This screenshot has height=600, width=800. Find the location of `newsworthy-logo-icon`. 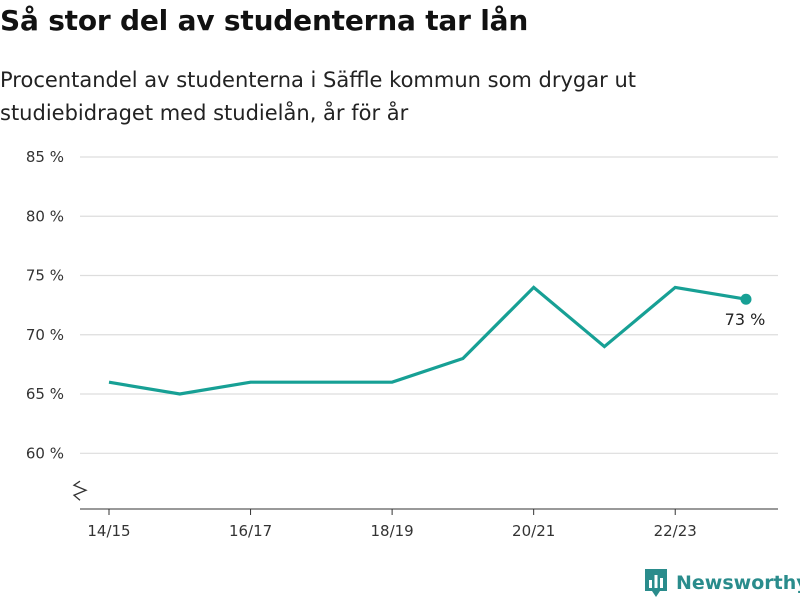

newsworthy-logo-icon is located at coordinates (656, 583).